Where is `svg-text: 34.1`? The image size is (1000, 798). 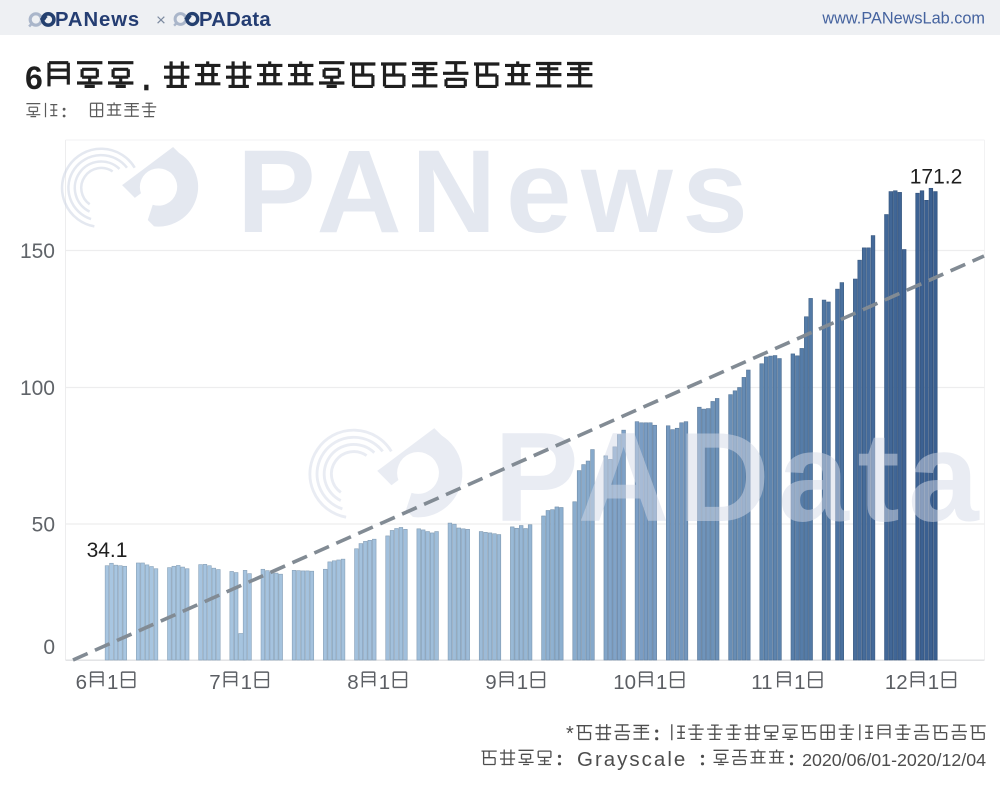
svg-text: 34.1 is located at coordinates (107, 550).